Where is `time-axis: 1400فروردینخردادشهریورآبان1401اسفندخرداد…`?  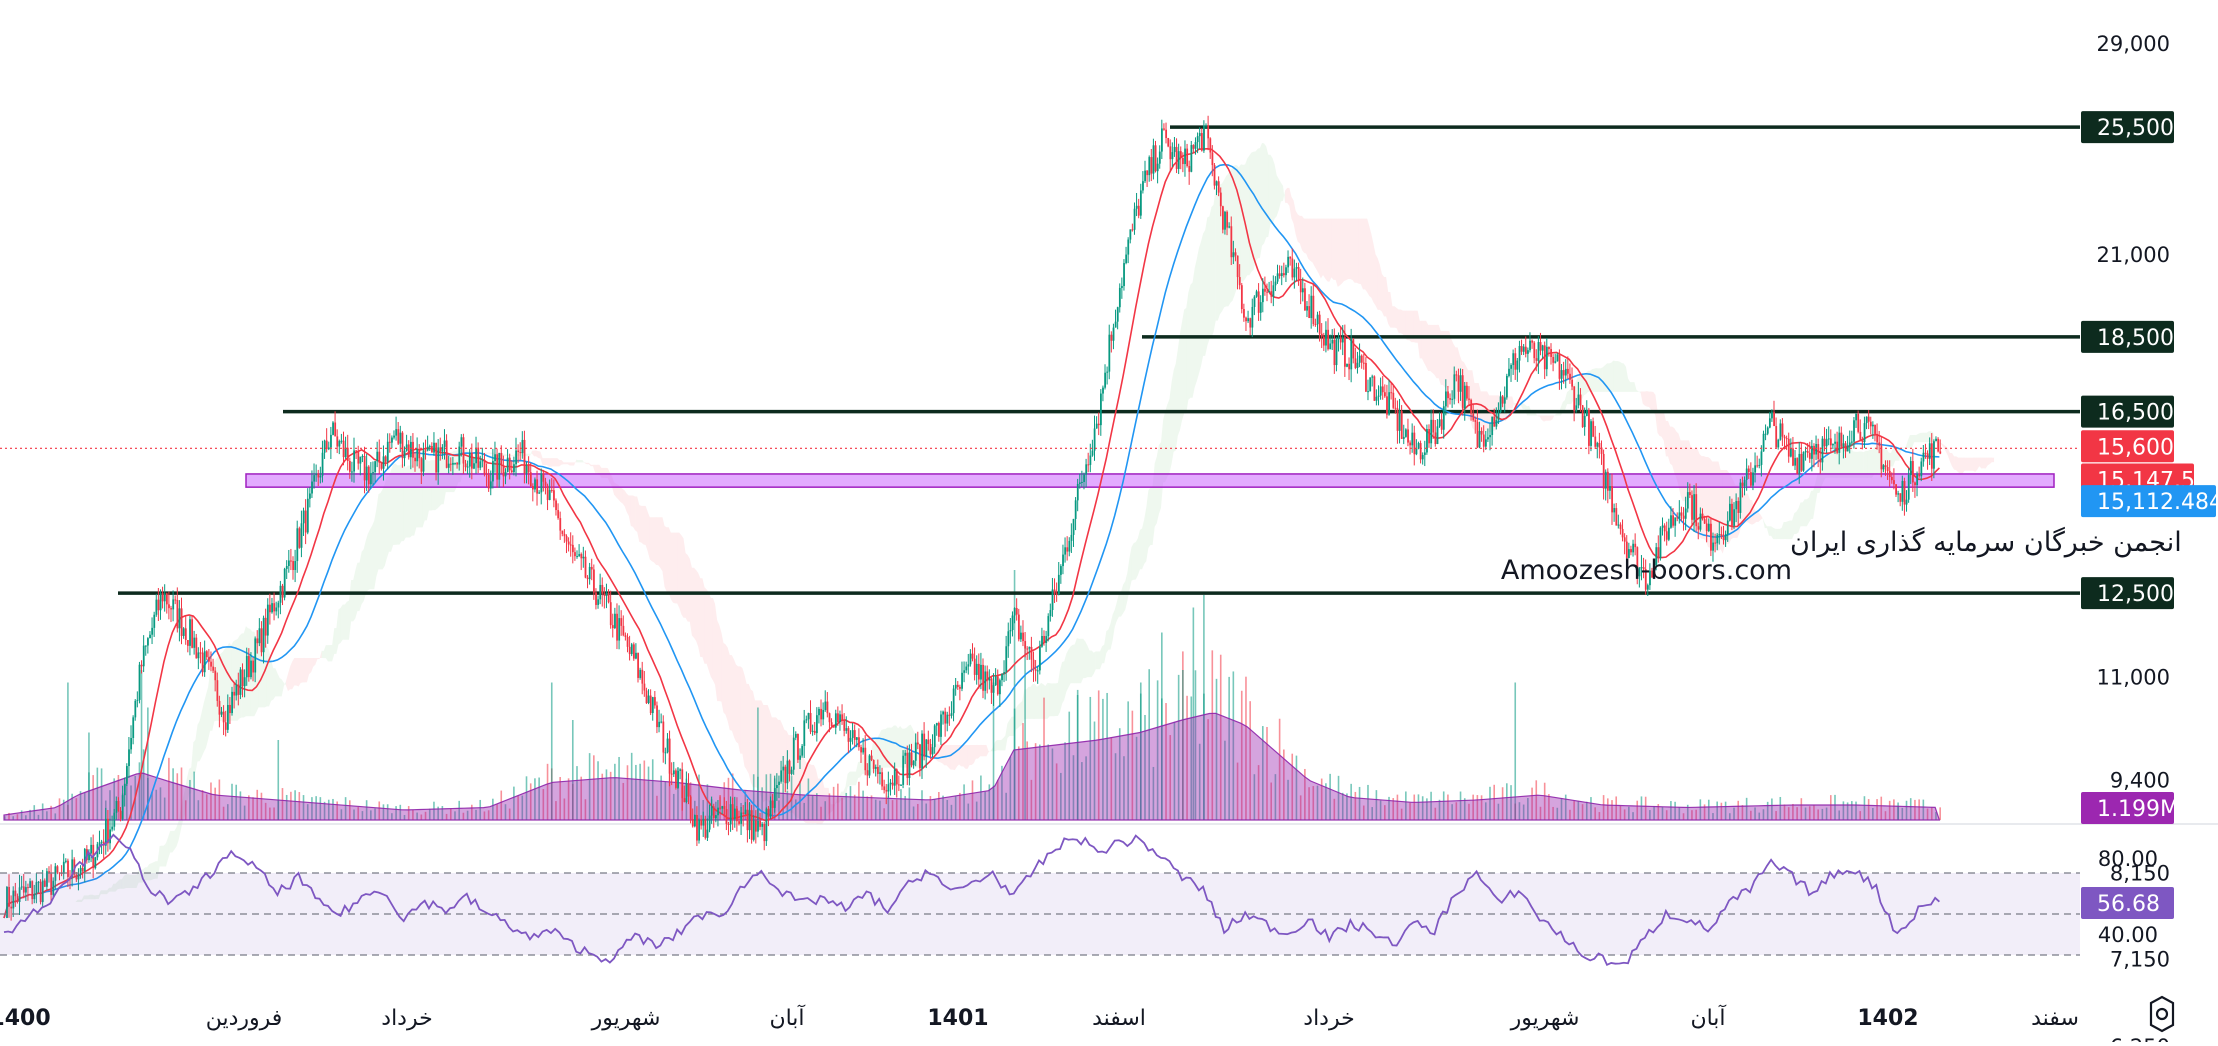 time-axis: 1400فروردینخردادشهریورآبان1401اسفندخرداد… is located at coordinates (1039, 1017).